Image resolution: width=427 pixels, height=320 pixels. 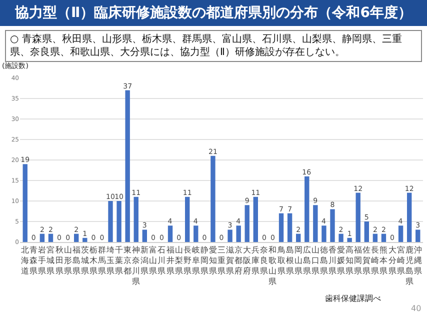 I want to click on x-tick-label: 富山県, so click(x=153, y=261).